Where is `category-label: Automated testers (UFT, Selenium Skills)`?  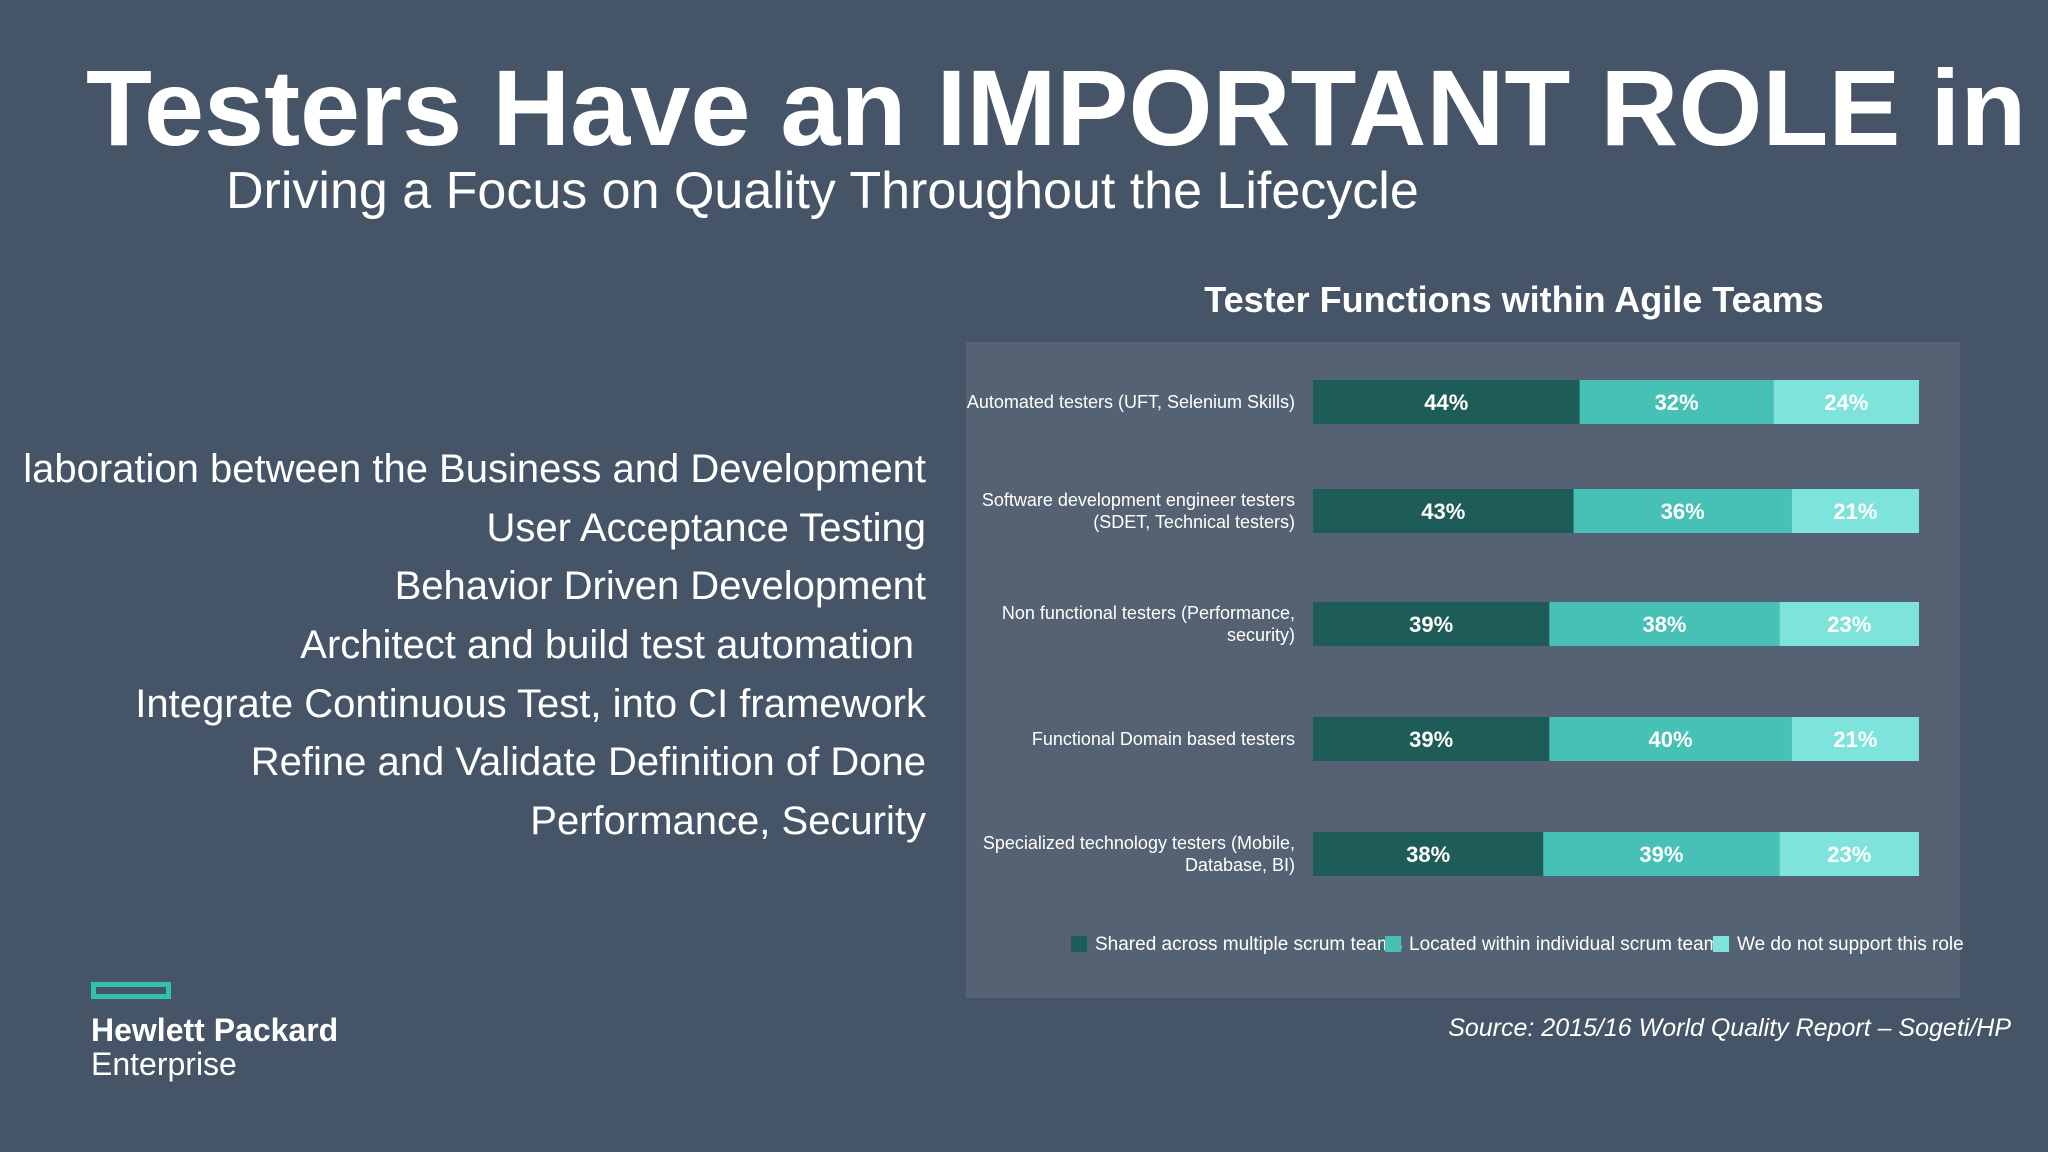 category-label: Automated testers (UFT, Selenium Skills) is located at coordinates (1131, 402).